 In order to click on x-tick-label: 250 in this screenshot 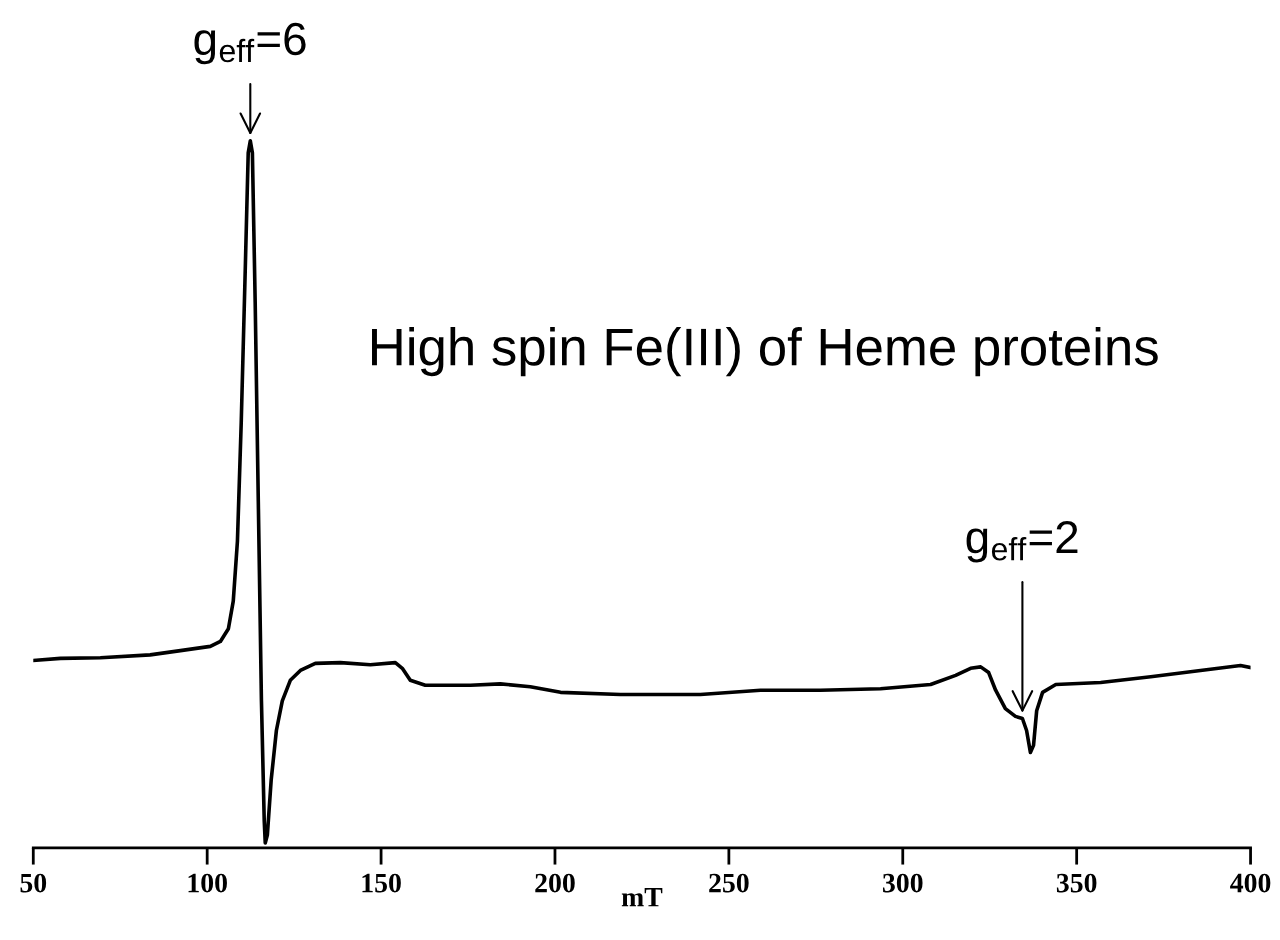, I will do `click(729, 883)`.